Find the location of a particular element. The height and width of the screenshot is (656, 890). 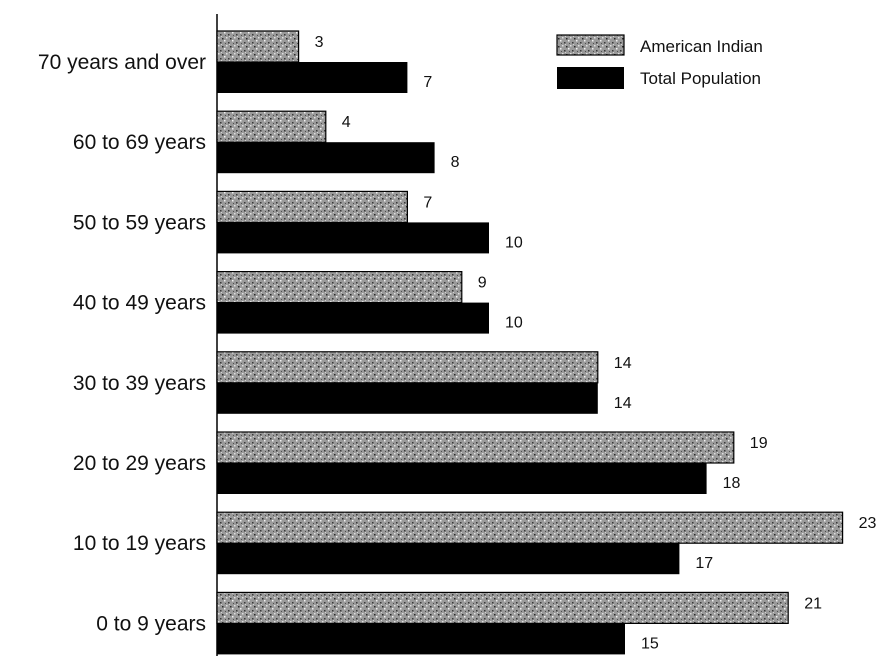

value-label-total-population-40-to-49-years: 10 is located at coordinates (514, 323).